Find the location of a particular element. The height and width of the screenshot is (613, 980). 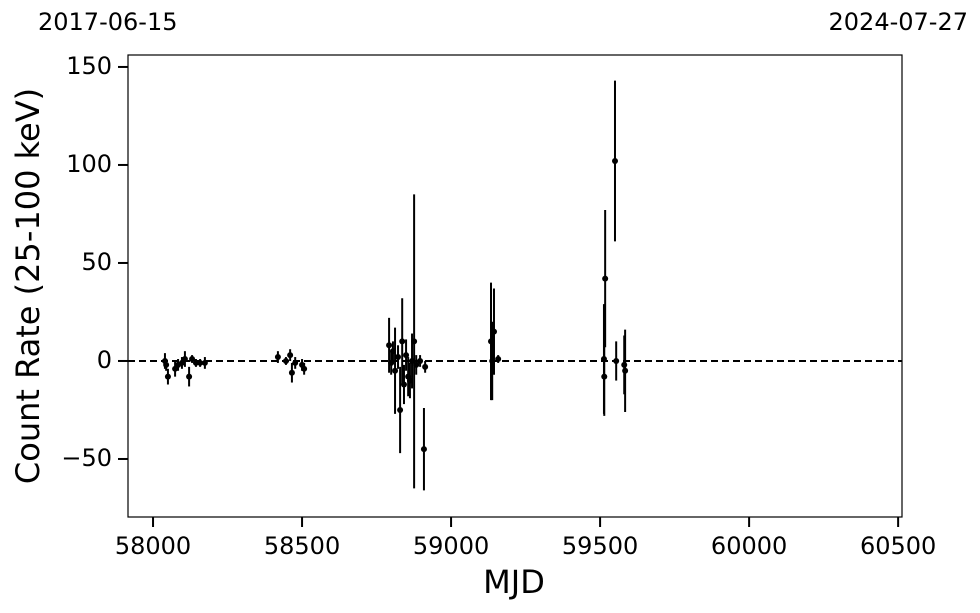

x-tick-label: 60000 is located at coordinates (749, 546).